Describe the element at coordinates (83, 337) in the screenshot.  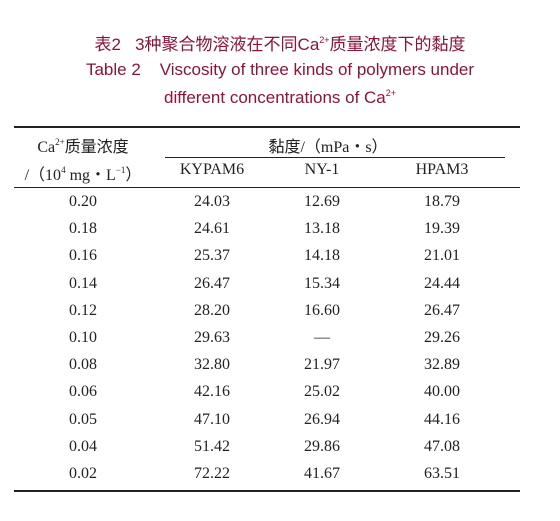
I see `concentration-cell: 0.10` at that location.